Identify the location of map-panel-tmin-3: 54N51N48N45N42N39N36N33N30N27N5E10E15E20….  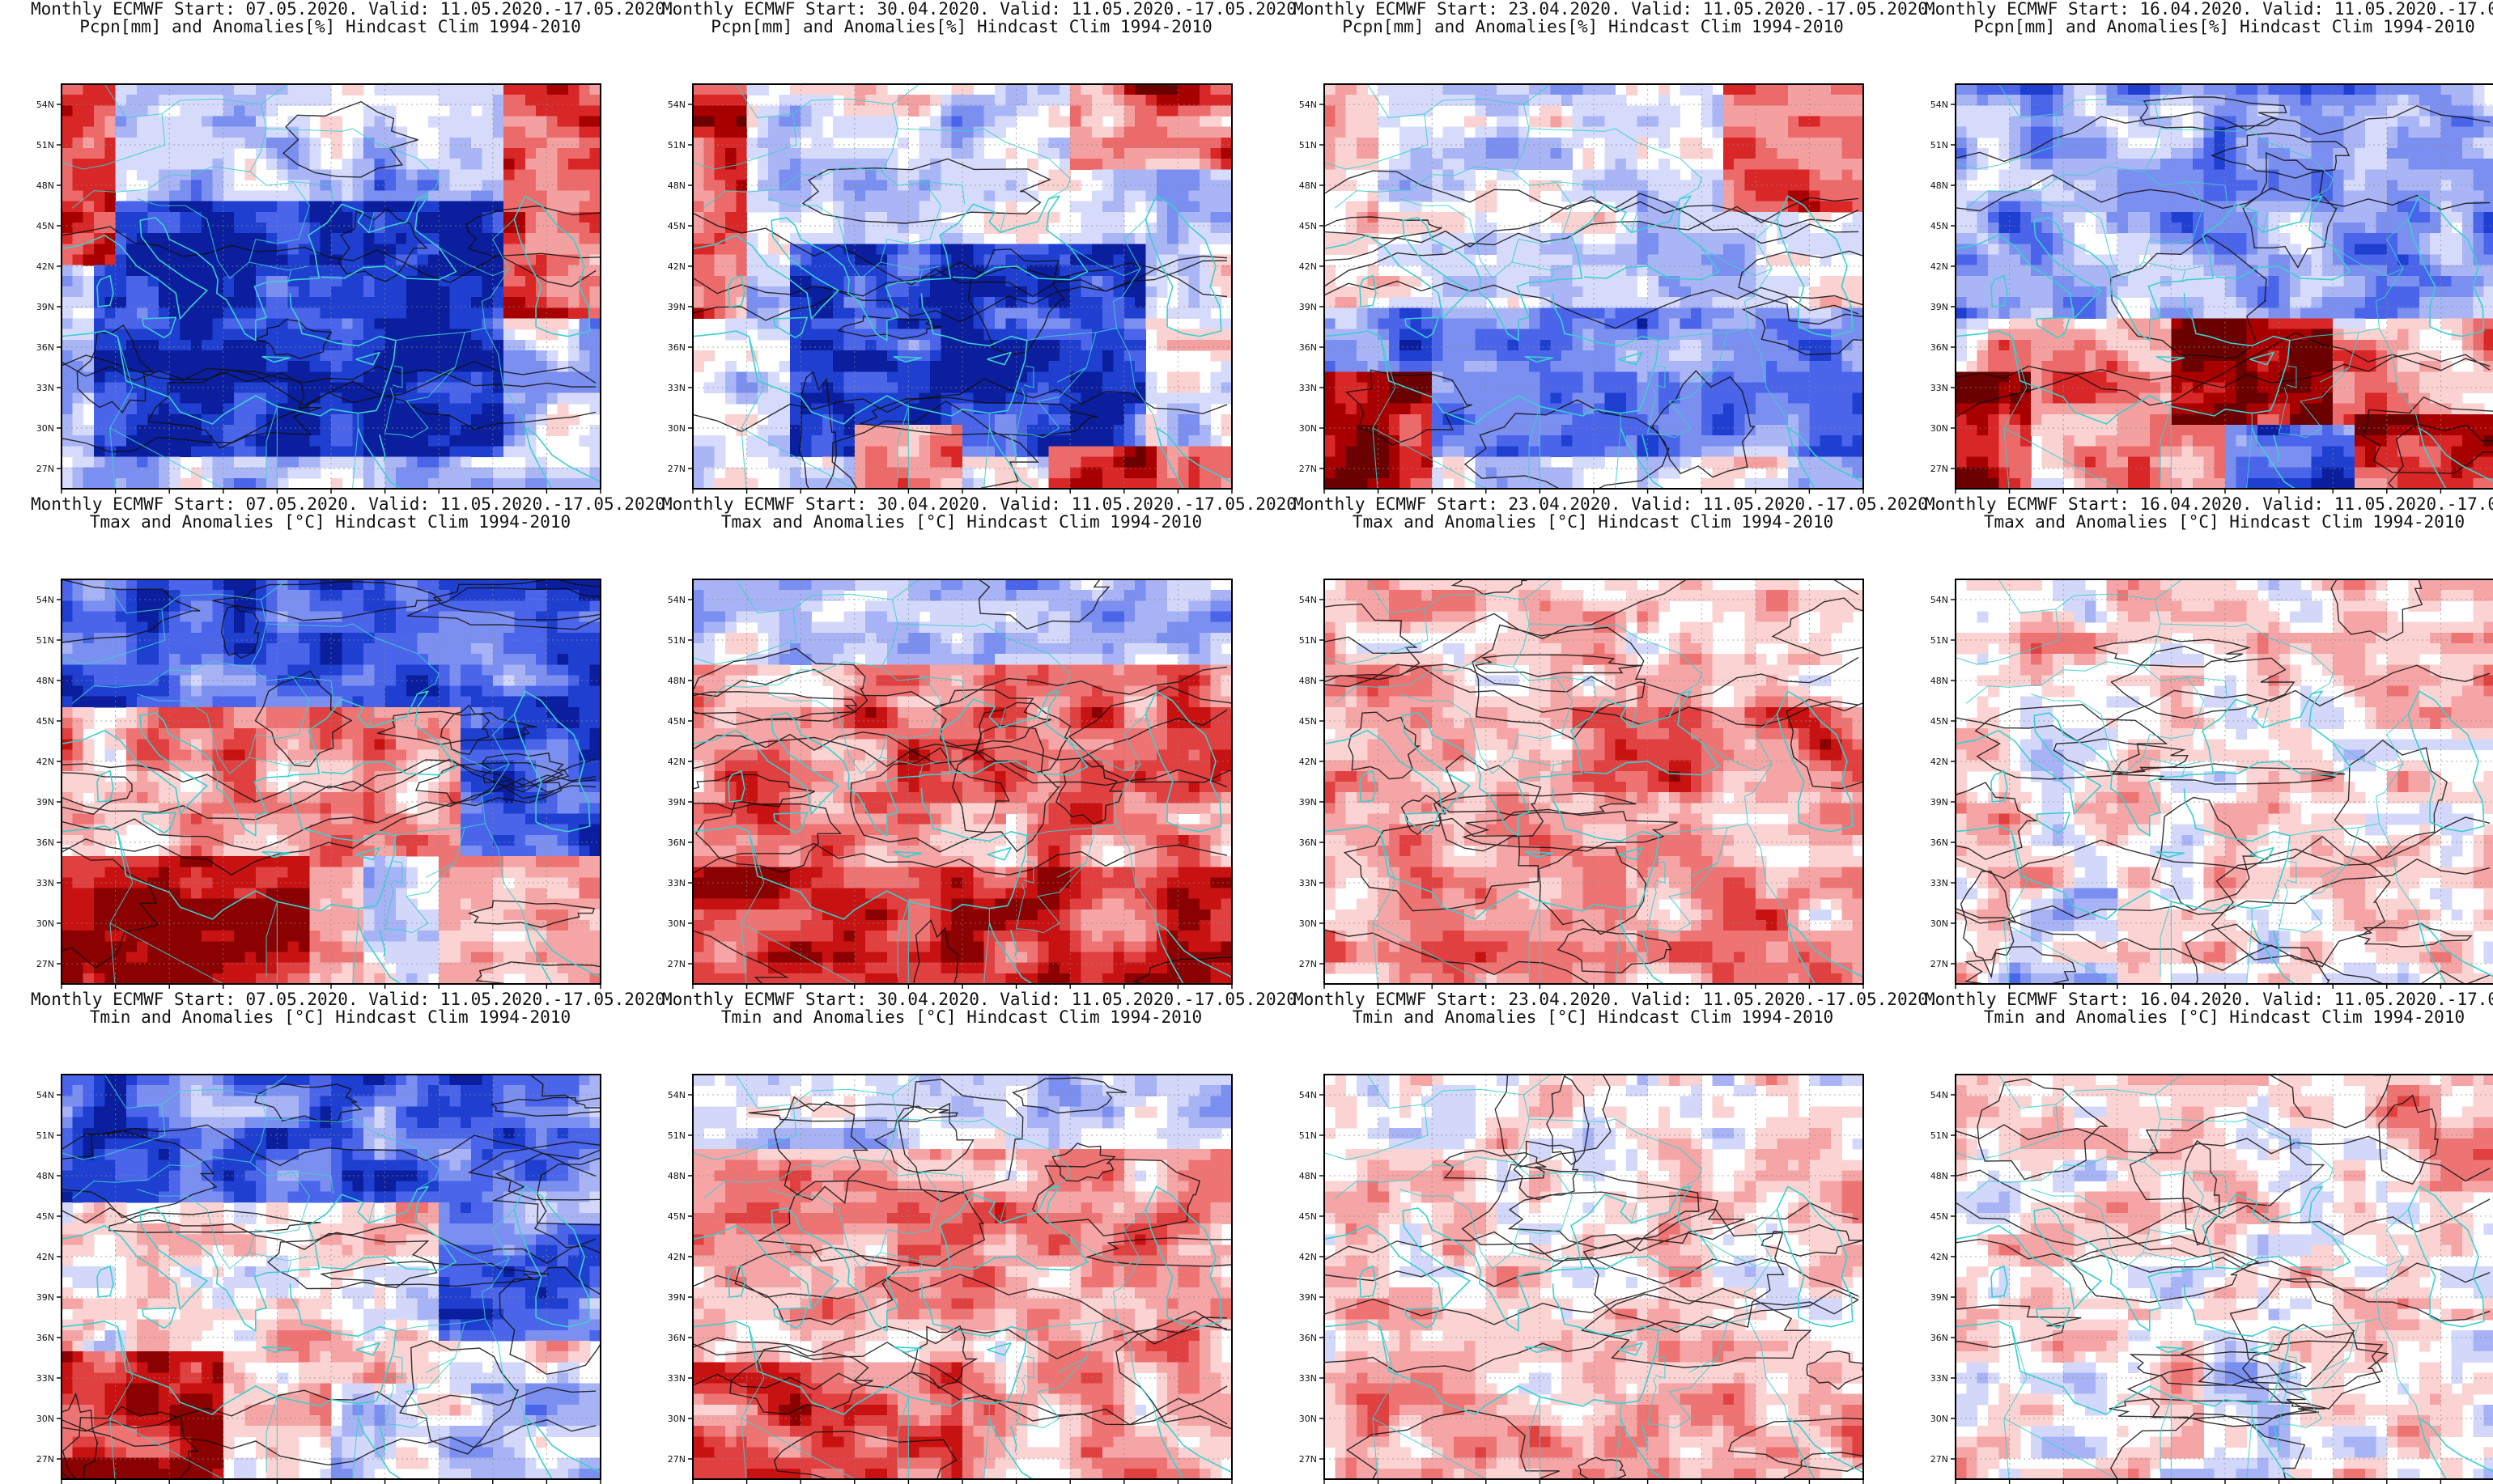
(1570, 1257).